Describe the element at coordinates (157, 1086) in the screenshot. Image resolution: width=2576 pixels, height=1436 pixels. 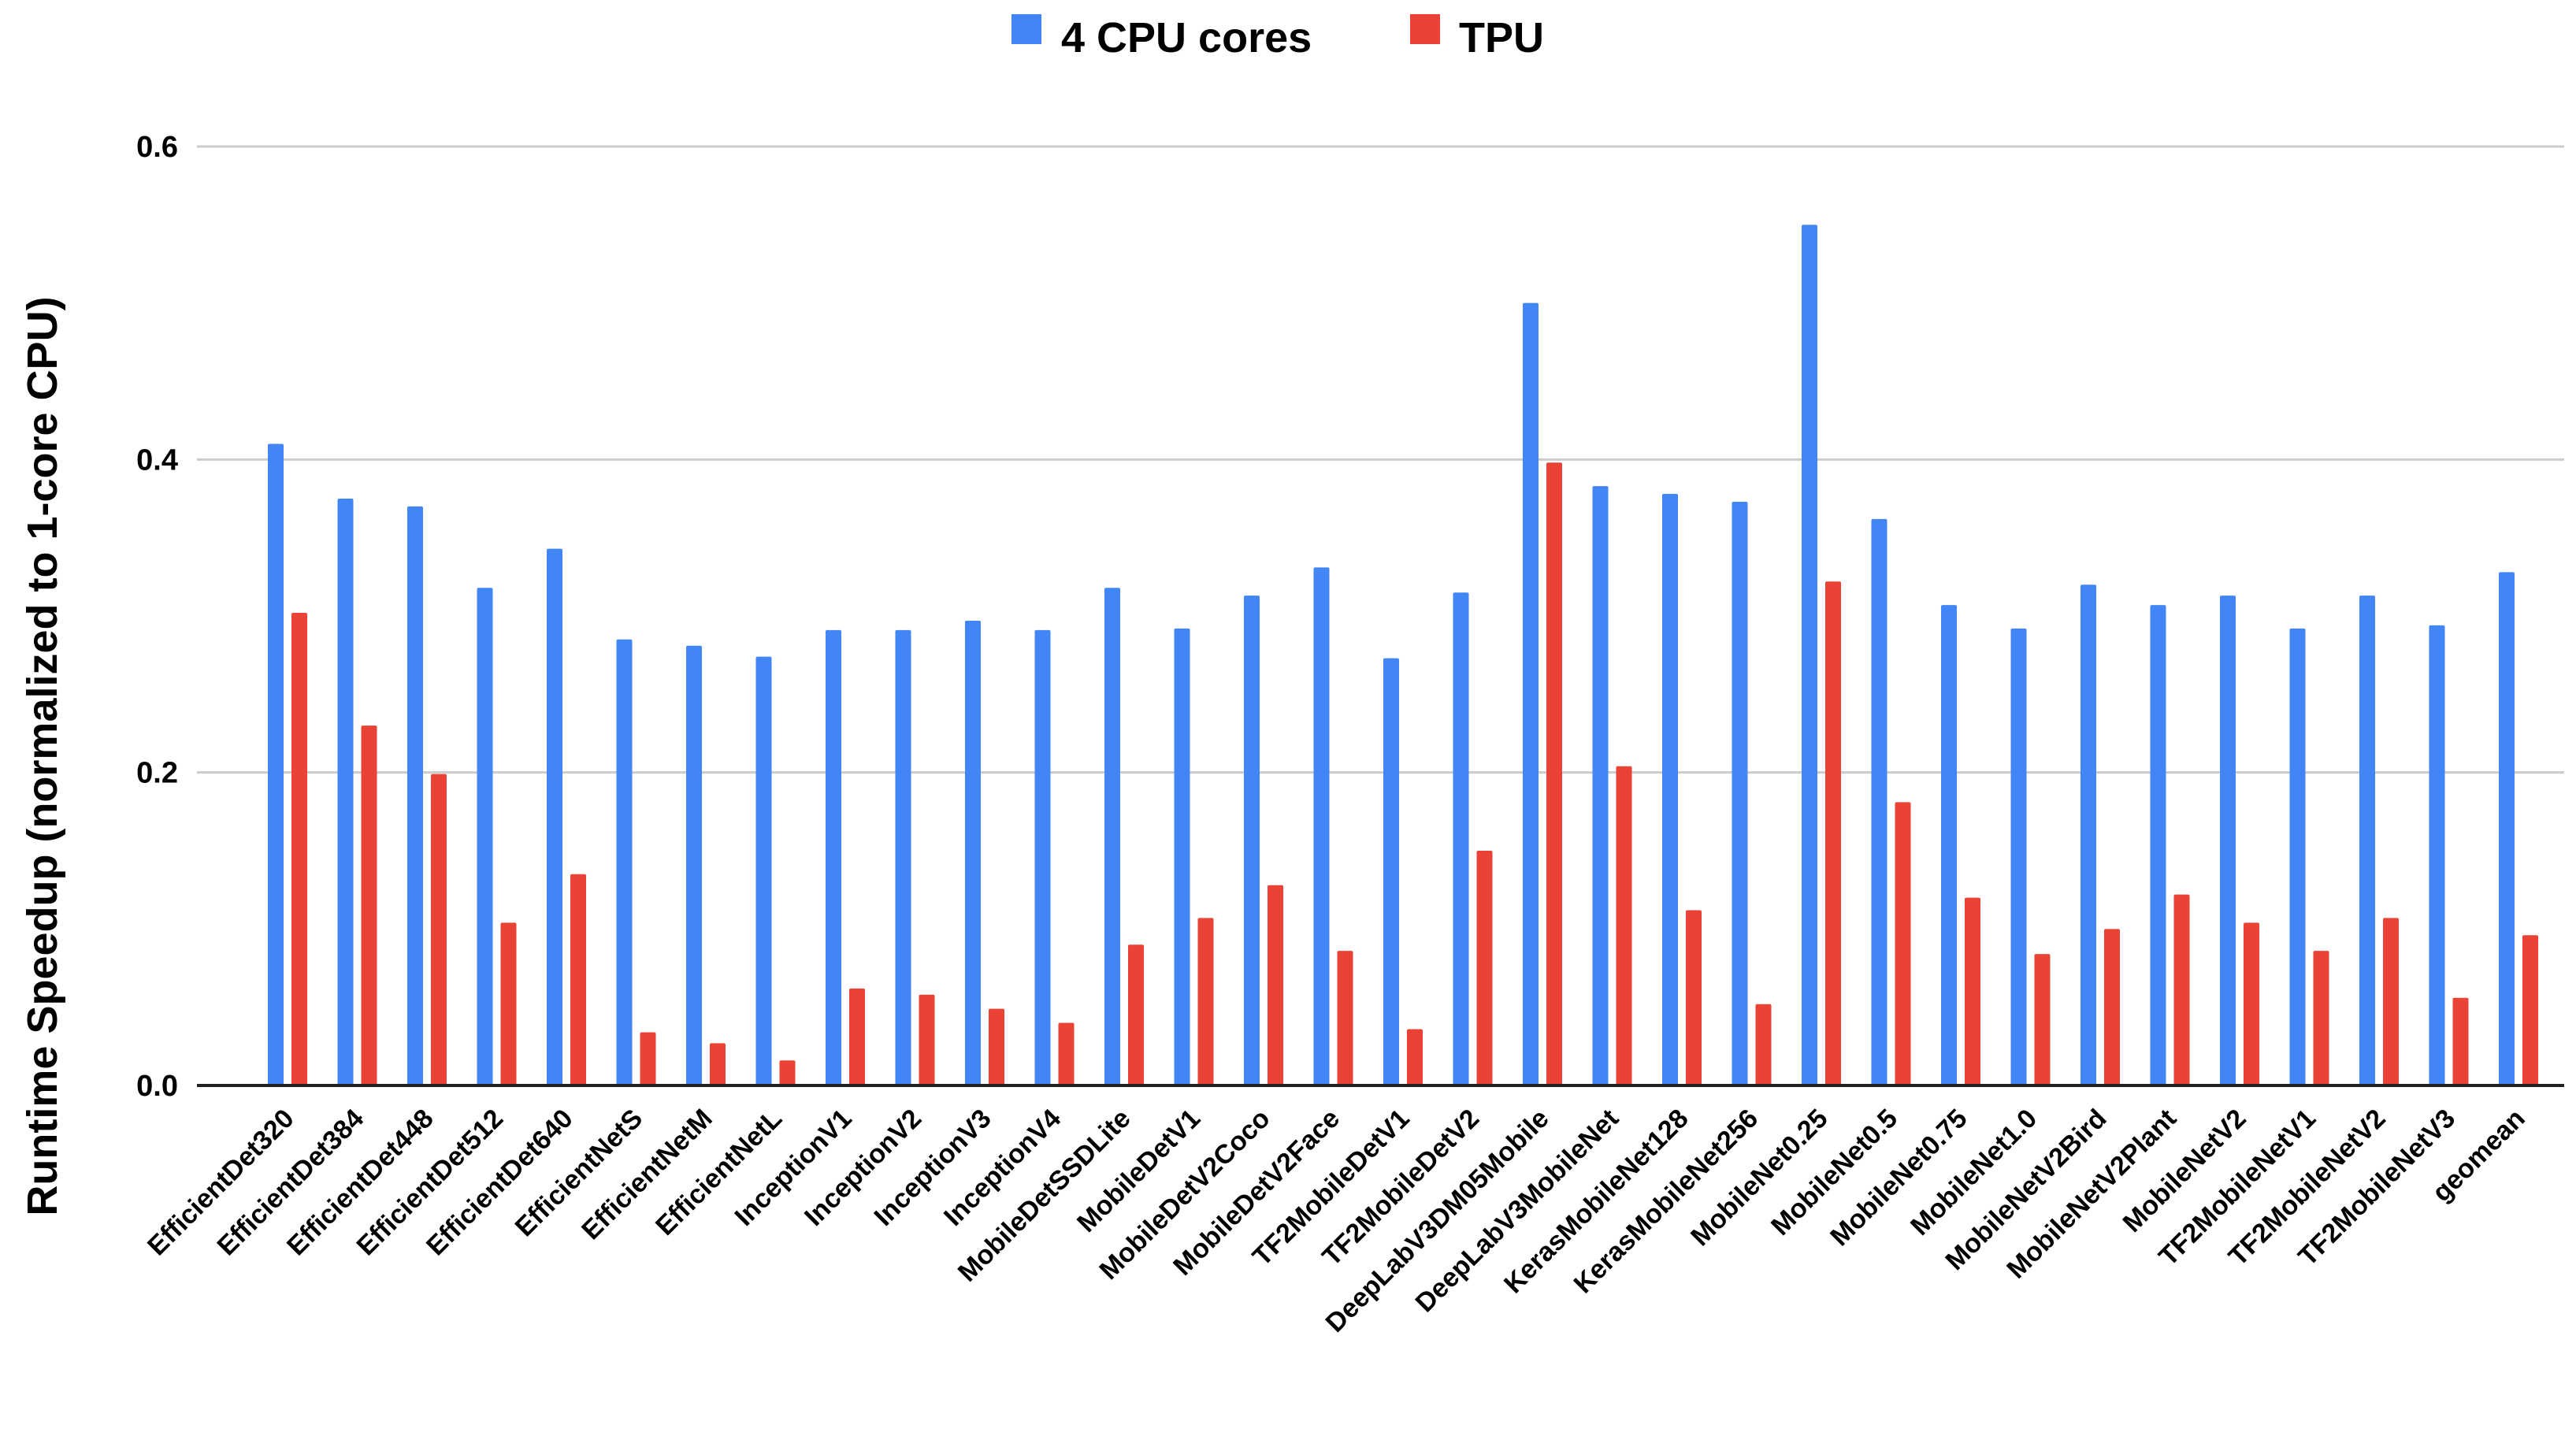
I see `y-tick-label: 0.0` at that location.